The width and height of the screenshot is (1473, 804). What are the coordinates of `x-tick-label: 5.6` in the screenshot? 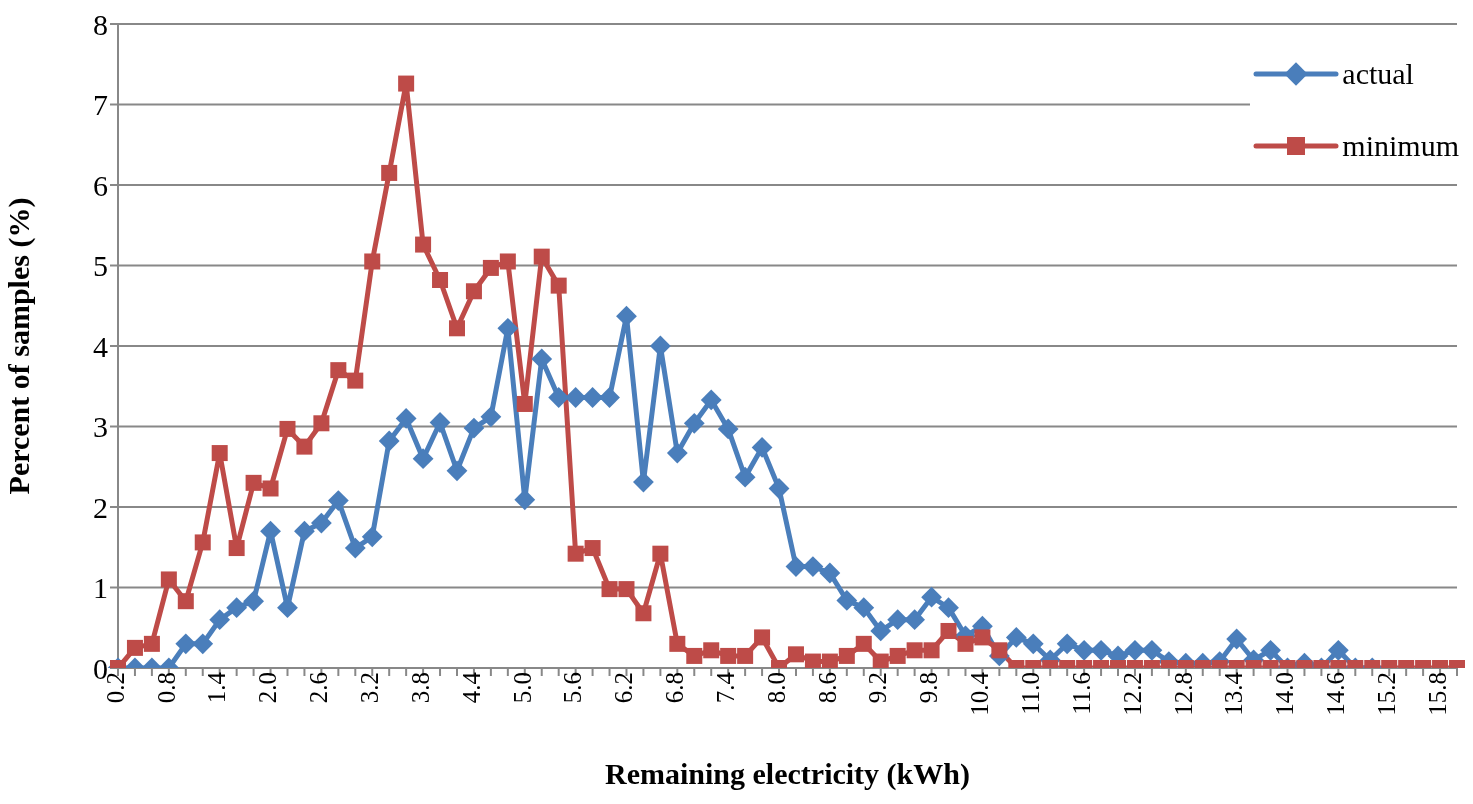 It's located at (573, 688).